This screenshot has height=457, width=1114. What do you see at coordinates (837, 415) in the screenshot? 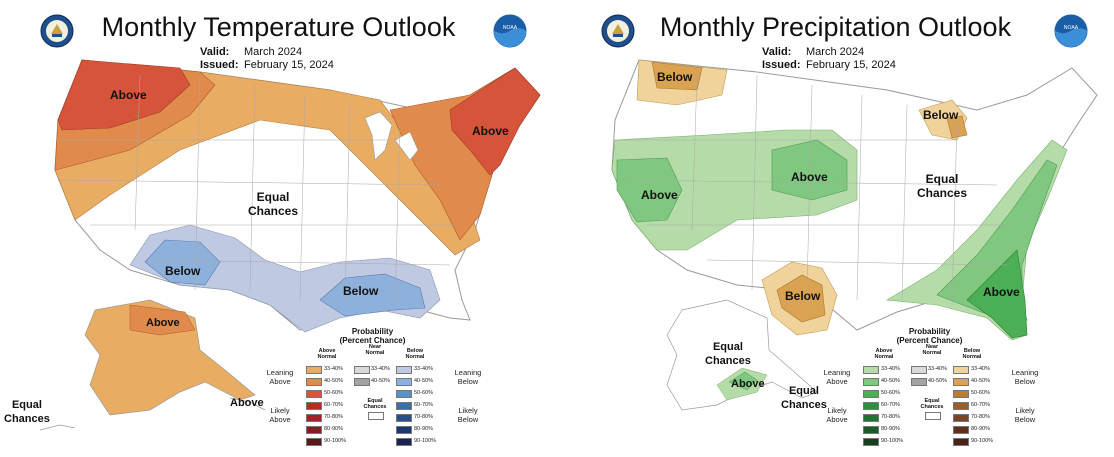
I see `legend-likely-above: Likely Above` at bounding box center [837, 415].